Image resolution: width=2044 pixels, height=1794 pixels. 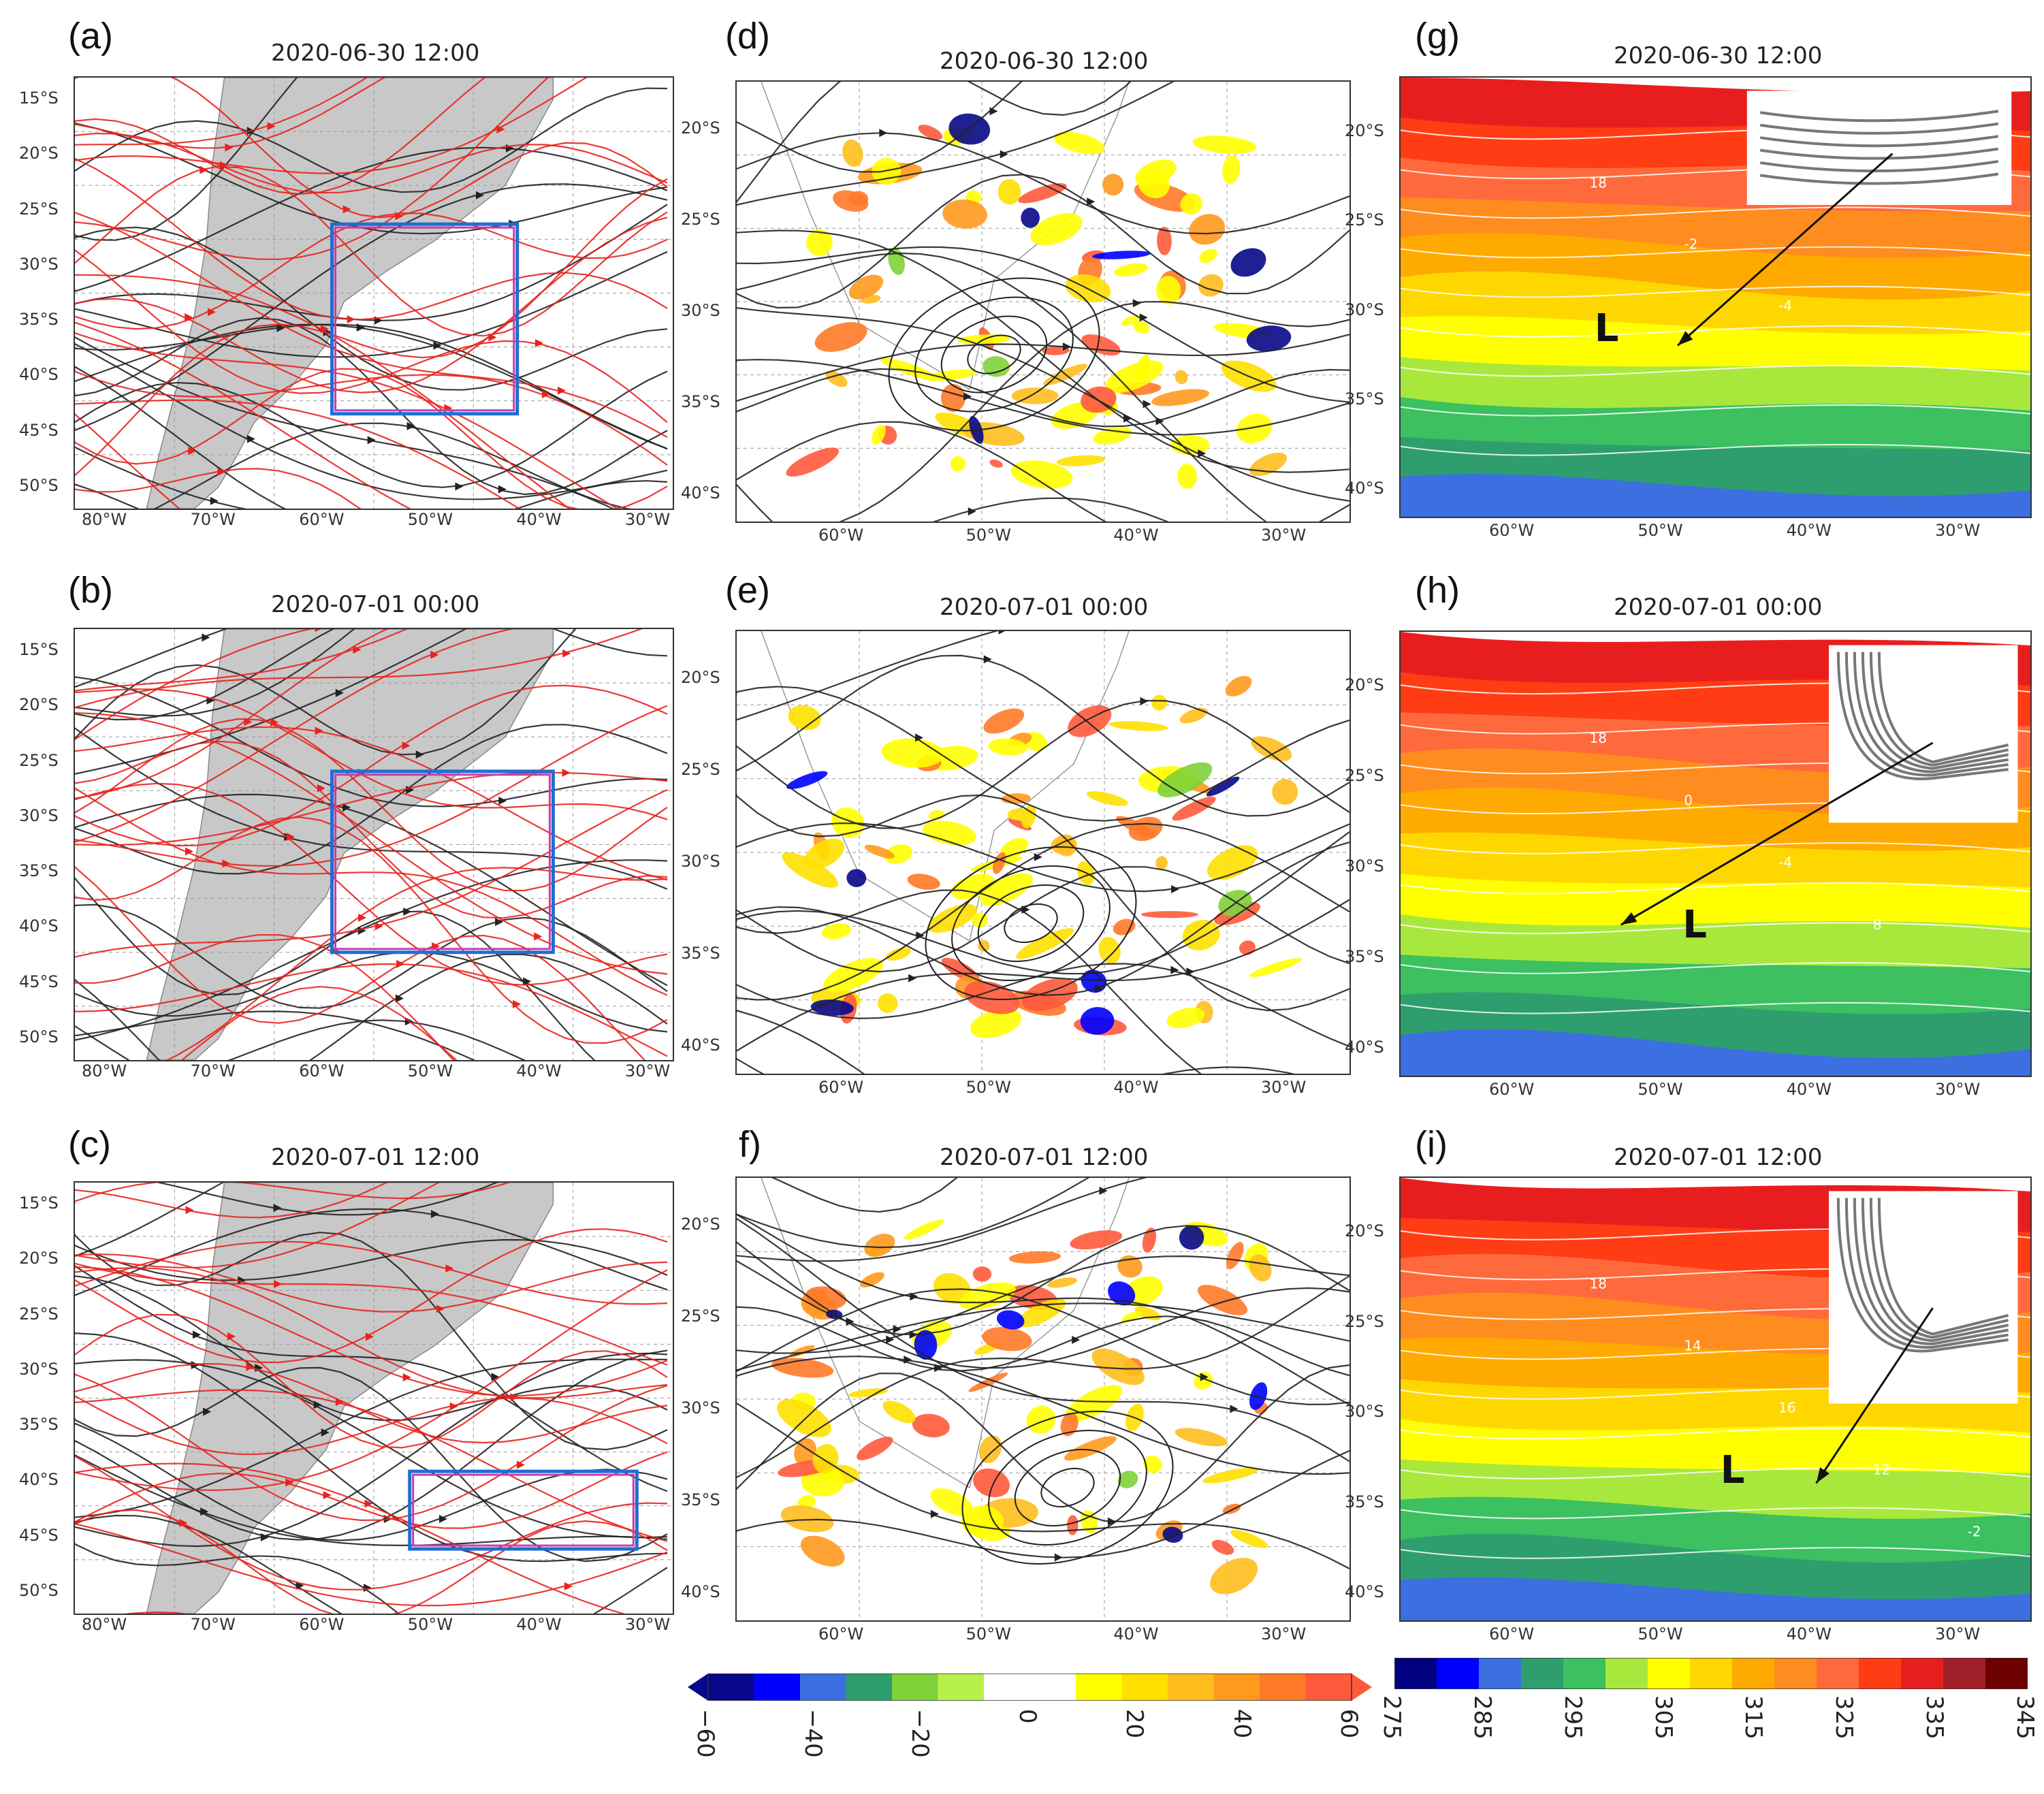 What do you see at coordinates (1711, 1673) in the screenshot?
I see `theta-colorbar` at bounding box center [1711, 1673].